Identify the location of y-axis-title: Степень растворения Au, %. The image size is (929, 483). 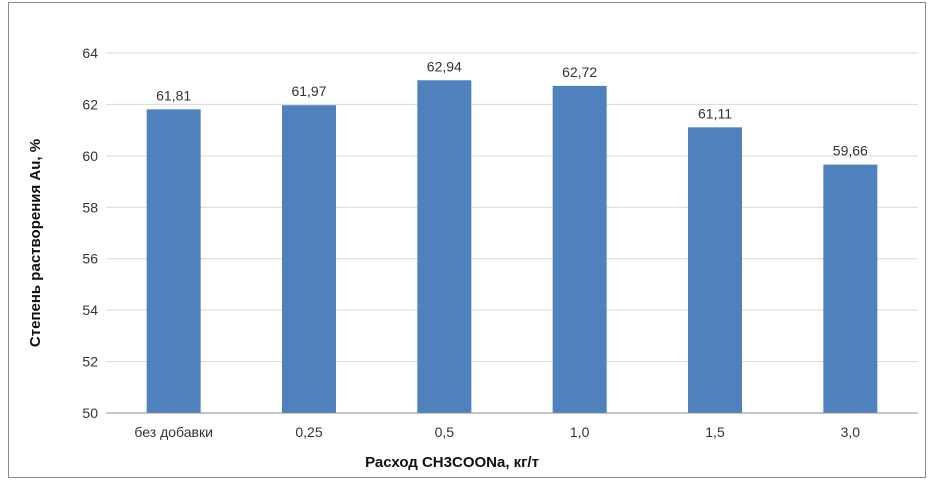
(35, 243).